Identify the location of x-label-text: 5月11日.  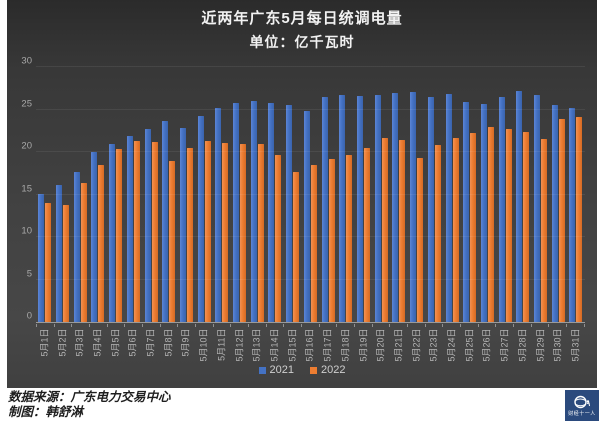
(221, 344).